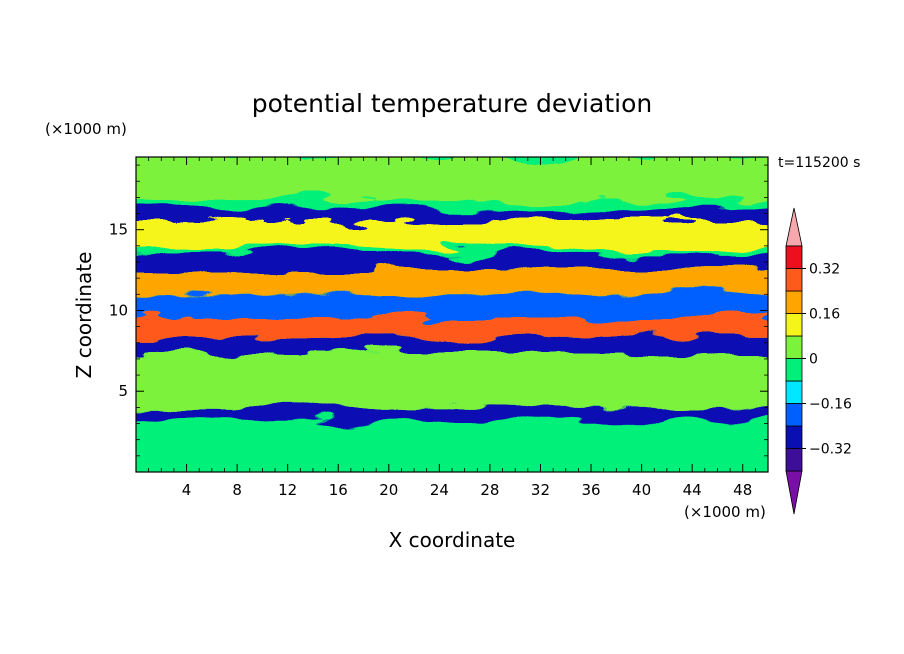 The height and width of the screenshot is (654, 904). What do you see at coordinates (830, 450) in the screenshot?
I see `colorbar-tick-label: −0.32` at bounding box center [830, 450].